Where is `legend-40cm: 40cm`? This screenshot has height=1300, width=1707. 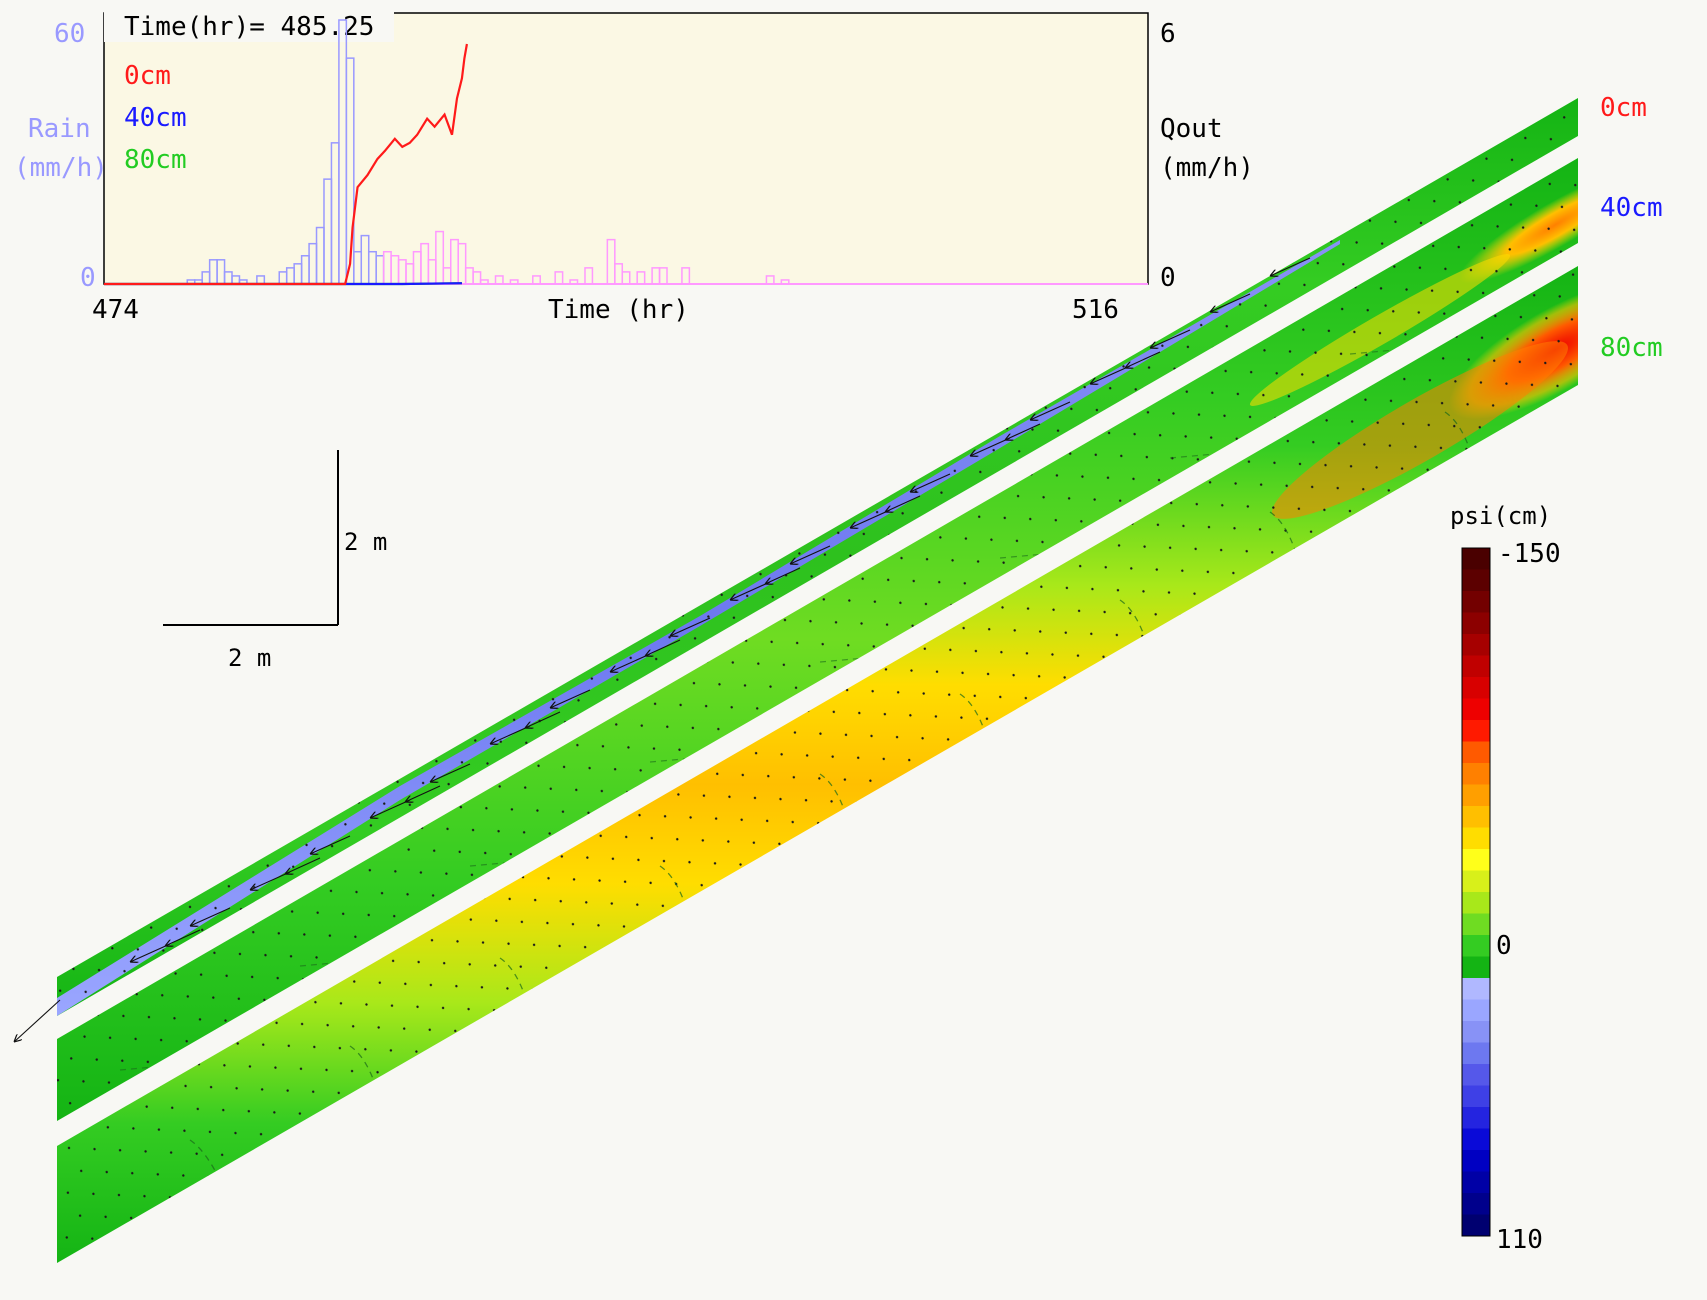
legend-40cm: 40cm is located at coordinates (155, 118).